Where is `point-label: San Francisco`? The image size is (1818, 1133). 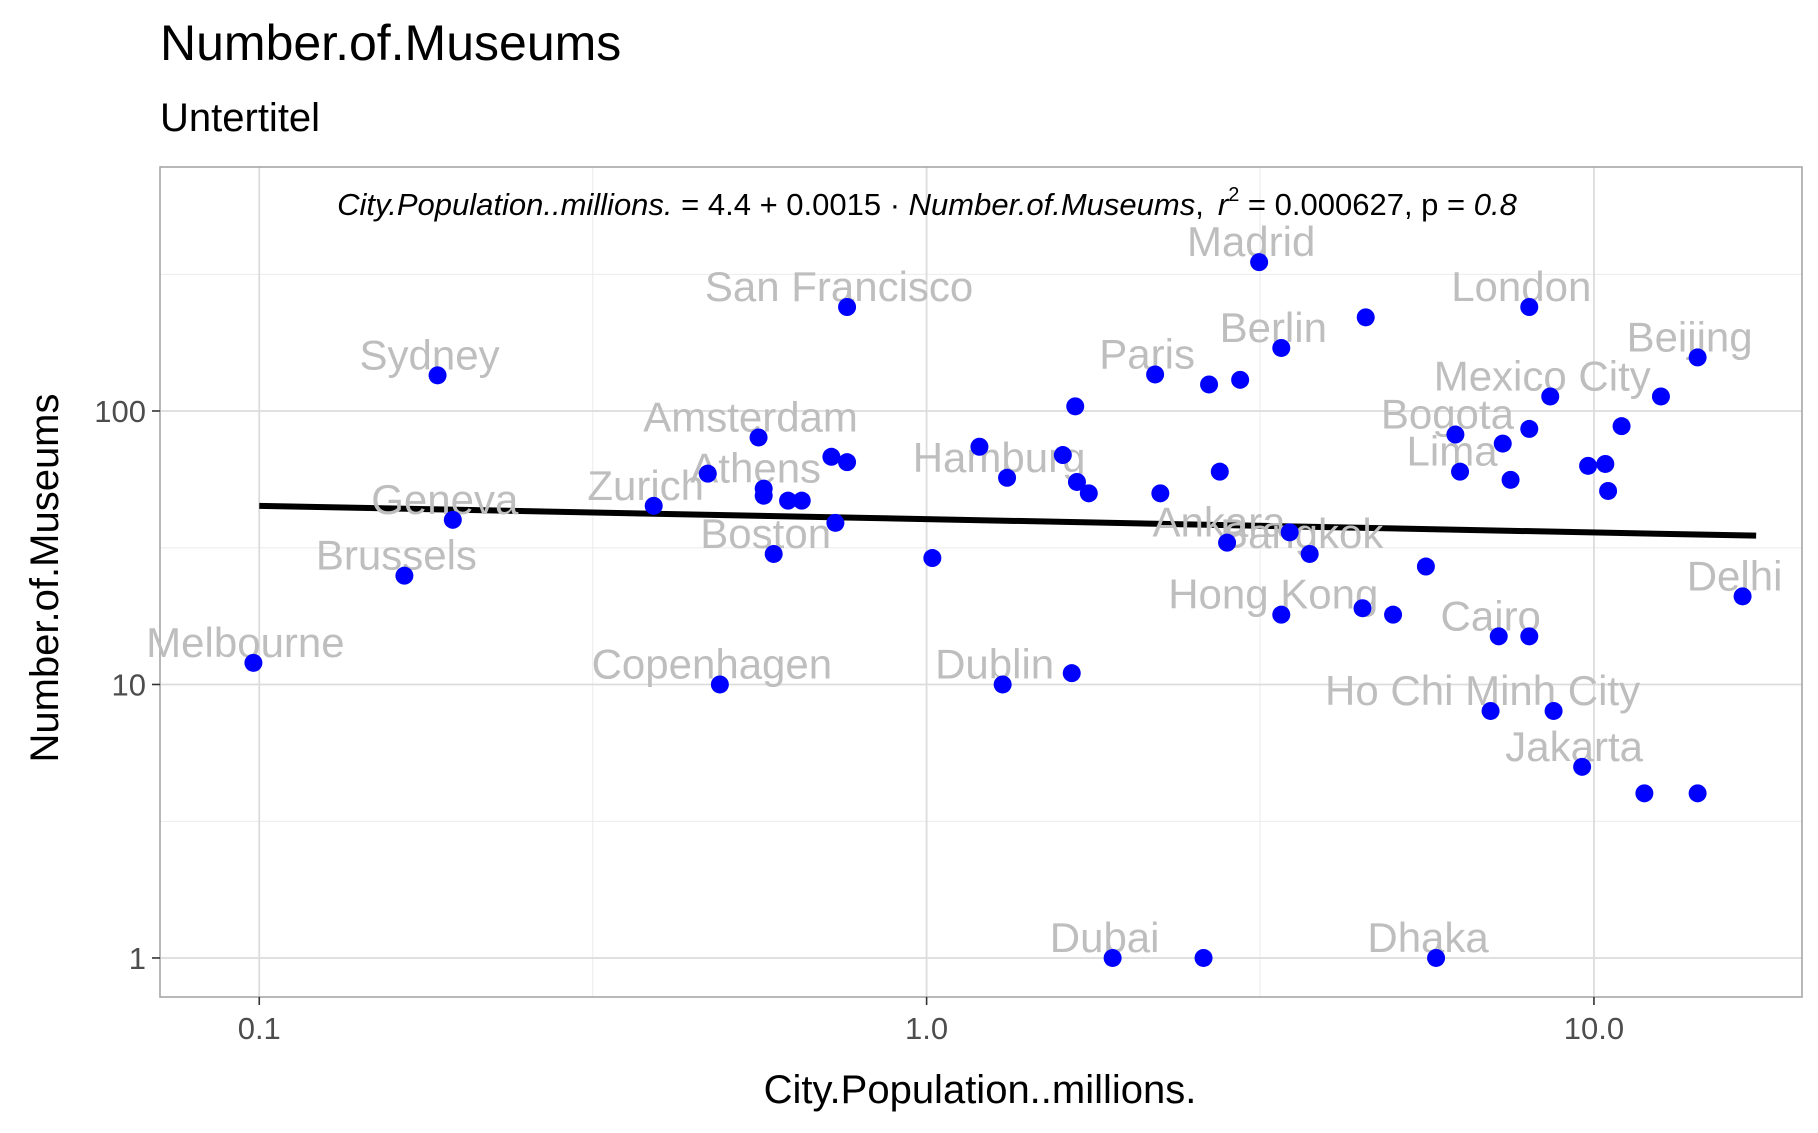
point-label: San Francisco is located at coordinates (839, 286).